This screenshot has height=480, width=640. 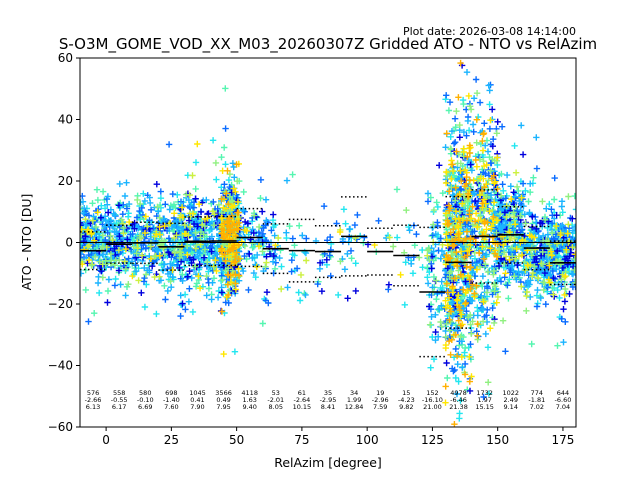 I want to click on bin-std-label-14: 21.38, so click(x=458, y=407).